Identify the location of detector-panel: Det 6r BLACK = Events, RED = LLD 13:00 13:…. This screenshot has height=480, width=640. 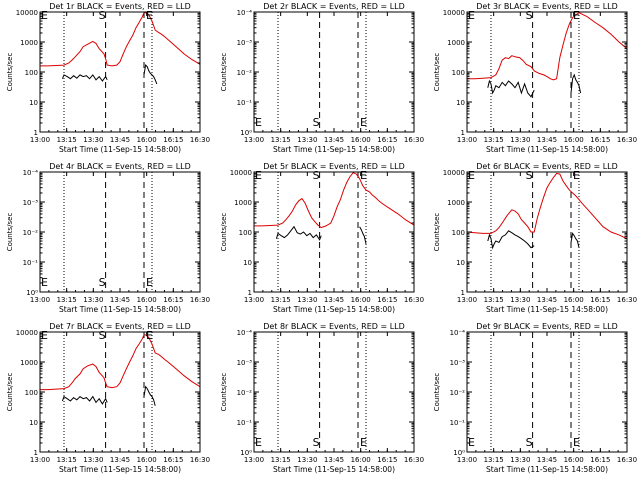
(535, 238).